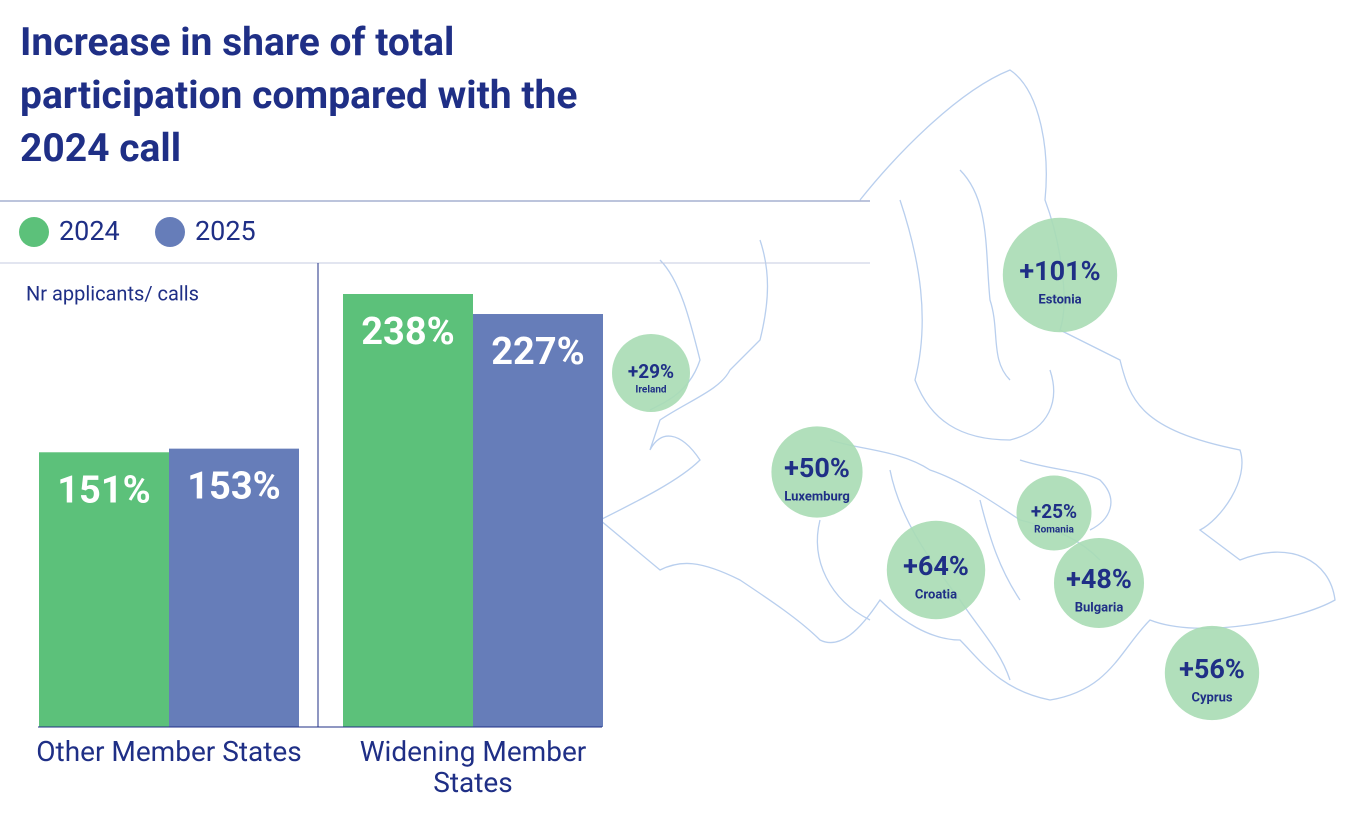 The image size is (1347, 814). I want to click on bubble-value-label: +29%, so click(651, 371).